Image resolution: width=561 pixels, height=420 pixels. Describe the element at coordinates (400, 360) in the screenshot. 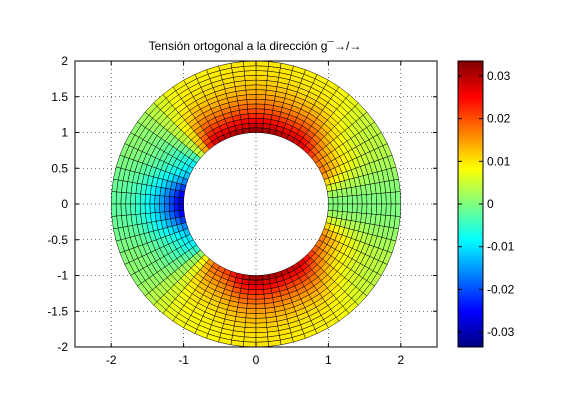

I see `x-tick-label: 2` at that location.